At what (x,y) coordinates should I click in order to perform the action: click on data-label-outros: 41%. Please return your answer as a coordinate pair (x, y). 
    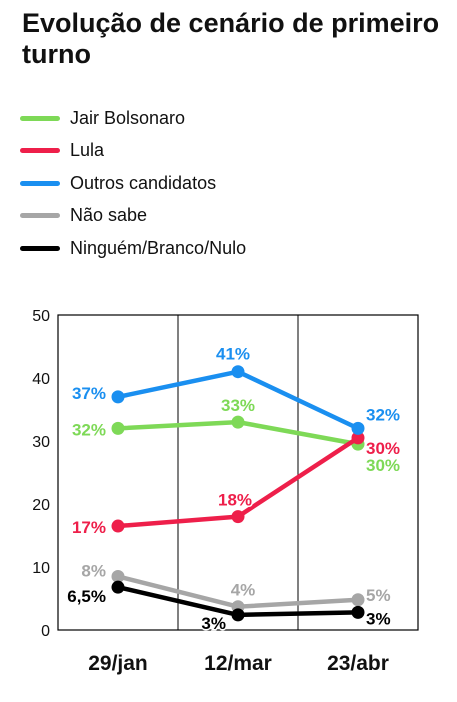
    Looking at the image, I should click on (233, 354).